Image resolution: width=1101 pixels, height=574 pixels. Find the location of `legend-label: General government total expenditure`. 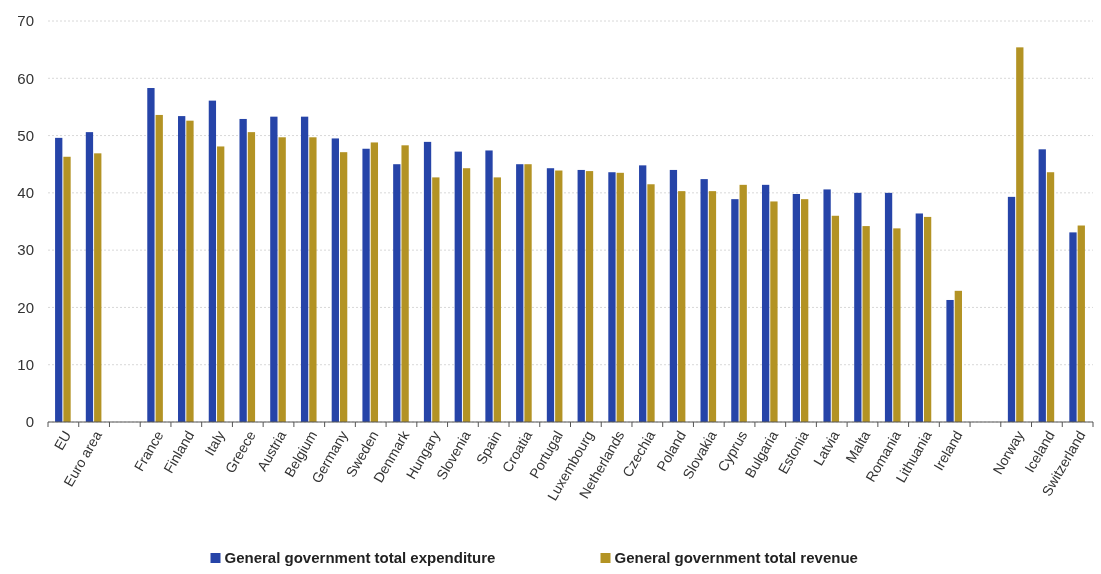

legend-label: General government total expenditure is located at coordinates (360, 557).